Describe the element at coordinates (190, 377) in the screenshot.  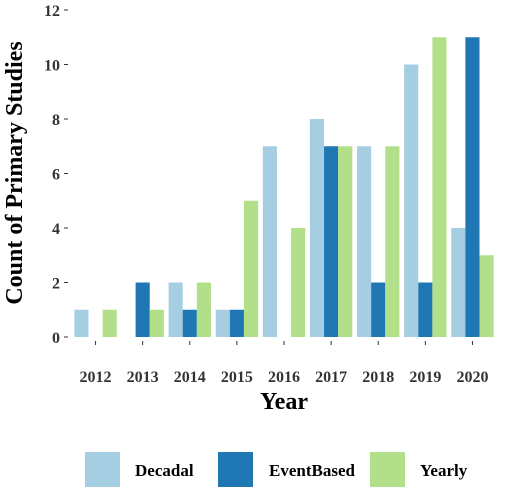
I see `x-tick-label-2014: 2014` at that location.